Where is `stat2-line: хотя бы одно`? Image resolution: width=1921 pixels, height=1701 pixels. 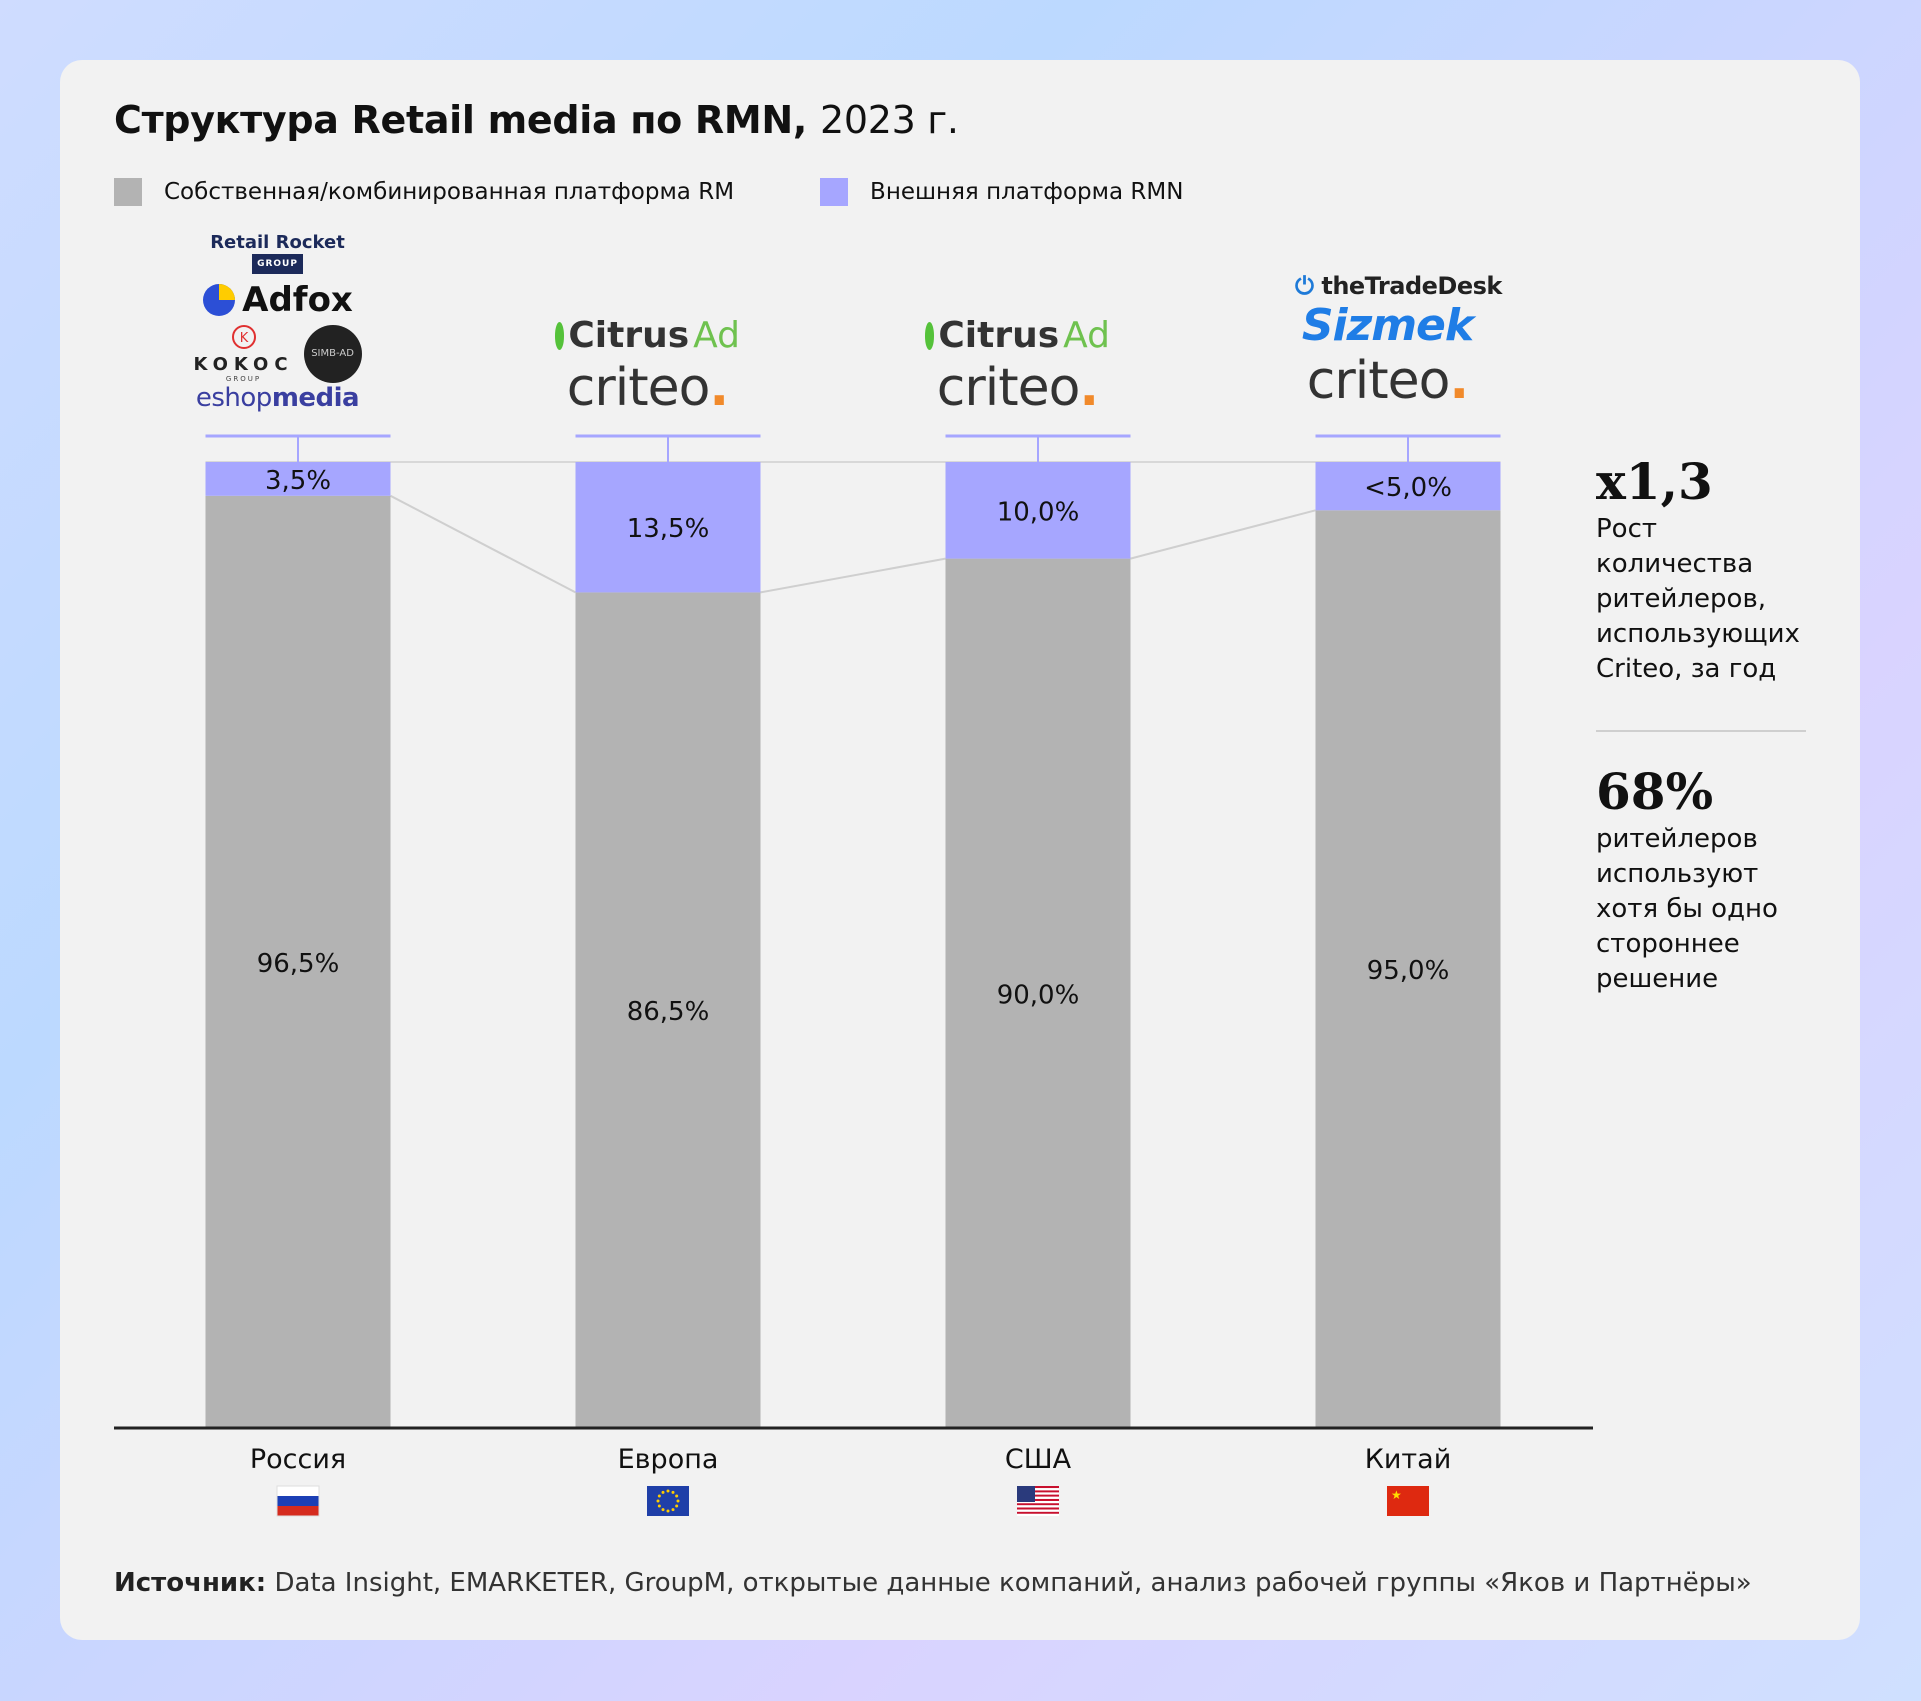 stat2-line: хотя бы одно is located at coordinates (1687, 909).